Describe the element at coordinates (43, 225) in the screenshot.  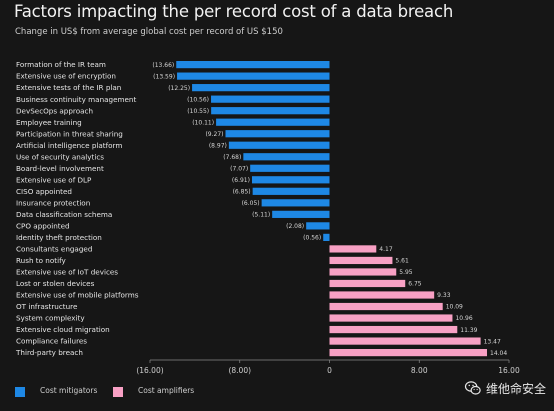
I see `category-label: CPO appointed` at that location.